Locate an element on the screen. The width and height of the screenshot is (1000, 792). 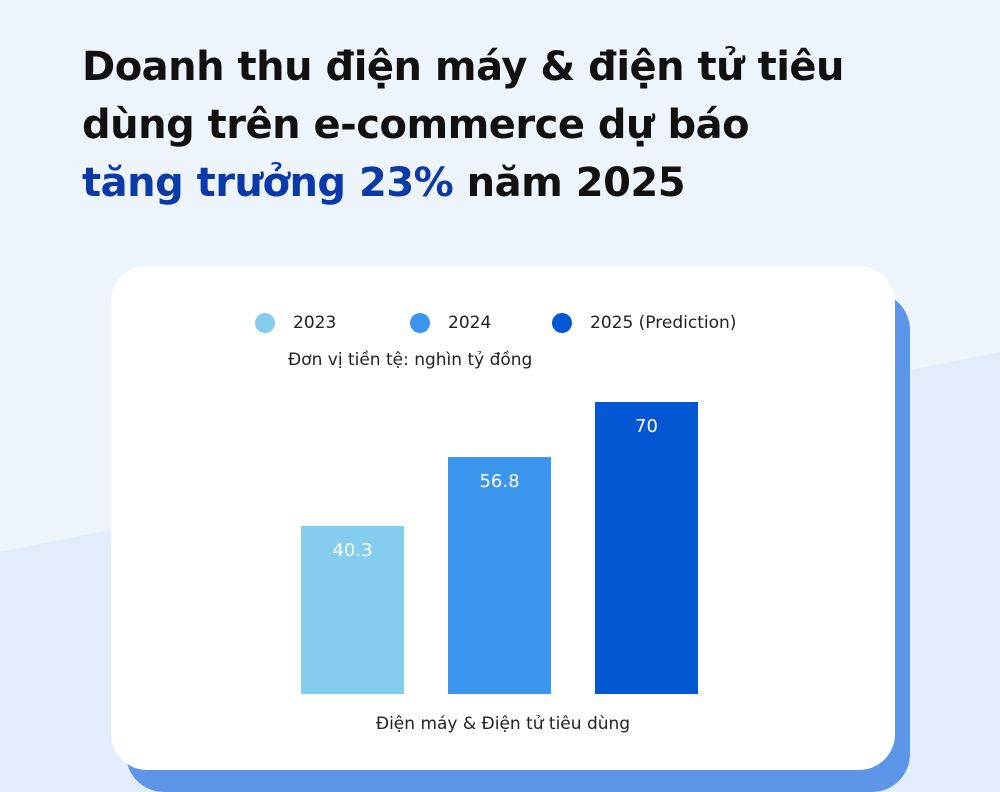
legend-label-2023: 2023 is located at coordinates (315, 323).